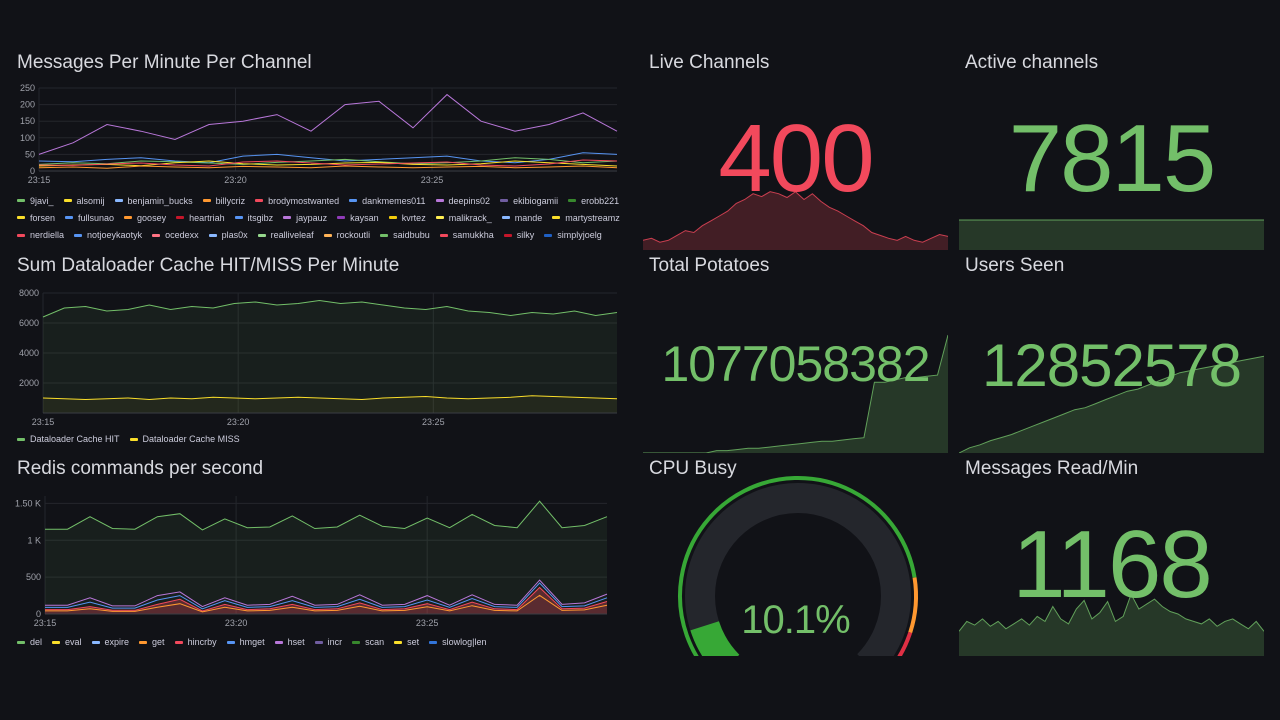 Image resolution: width=1280 pixels, height=720 pixels. What do you see at coordinates (593, 200) in the screenshot?
I see `messages-legend-item: erobb221` at bounding box center [593, 200].